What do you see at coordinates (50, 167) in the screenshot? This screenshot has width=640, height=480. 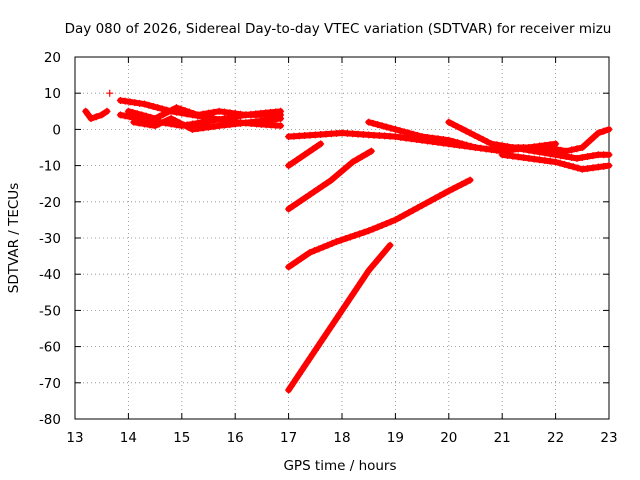 I see `y-tick-label: -10` at bounding box center [50, 167].